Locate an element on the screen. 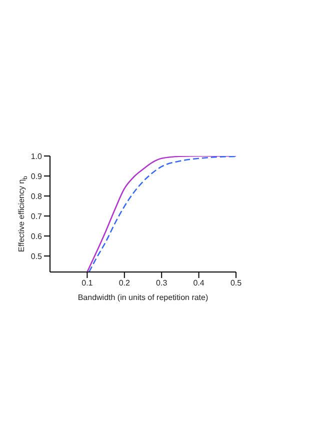 Image resolution: width=332 pixels, height=430 pixels. x-tick-label: 0.5 is located at coordinates (236, 283).